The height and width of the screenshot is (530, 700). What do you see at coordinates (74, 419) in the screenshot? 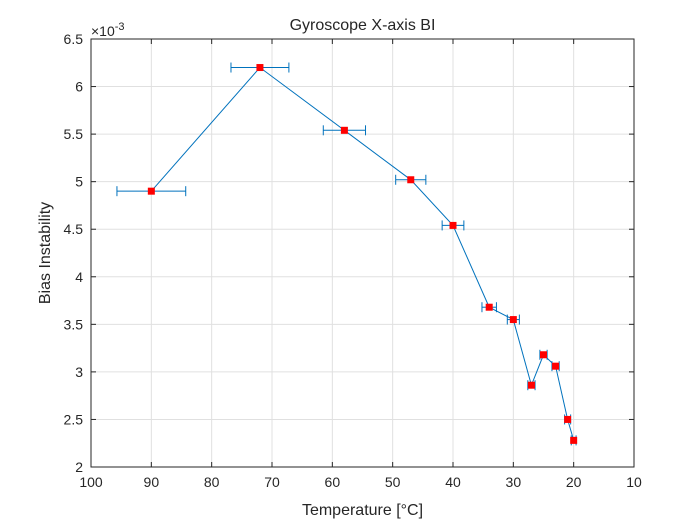
I see `y-tick-label: 2.5` at bounding box center [74, 419].